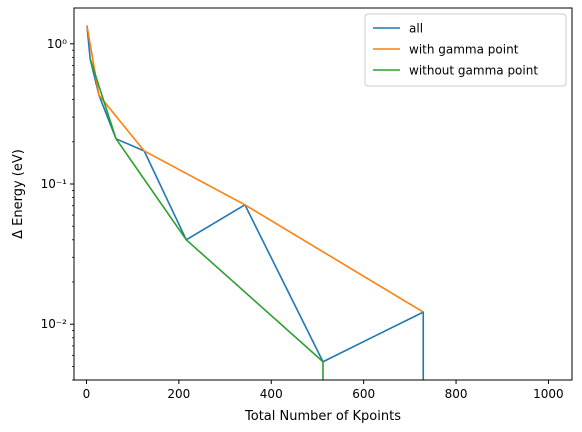 The image size is (582, 432). What do you see at coordinates (456, 394) in the screenshot?
I see `x-tick-label: 800` at bounding box center [456, 394].